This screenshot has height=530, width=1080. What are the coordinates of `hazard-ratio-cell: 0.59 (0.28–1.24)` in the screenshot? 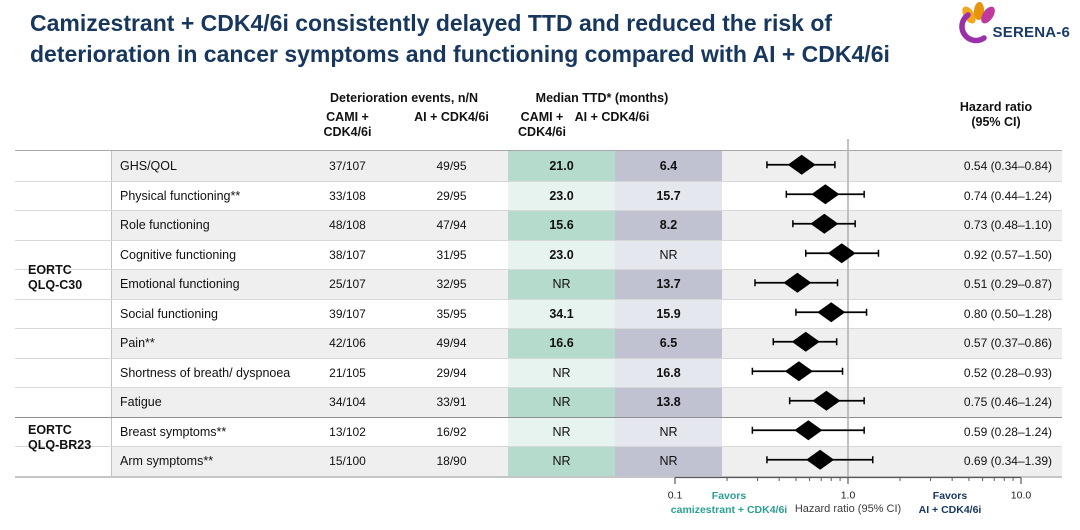 It's located at (1007, 431).